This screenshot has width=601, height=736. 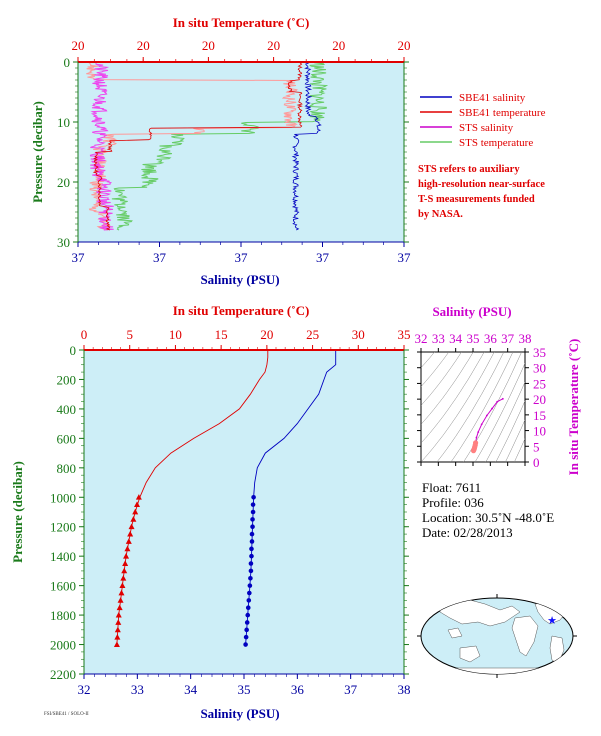 What do you see at coordinates (266, 334) in the screenshot?
I see `bottom-temp-tick-label: 20` at bounding box center [266, 334].